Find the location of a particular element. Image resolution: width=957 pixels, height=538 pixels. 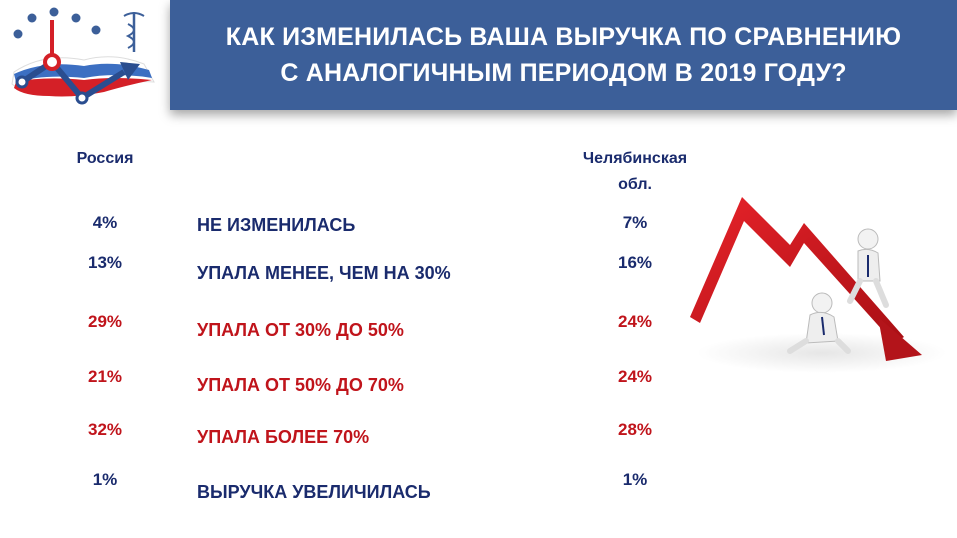

row-label: УПАЛА МЕНЕЕ, ЧЕМ НА 30% is located at coordinates (324, 273).